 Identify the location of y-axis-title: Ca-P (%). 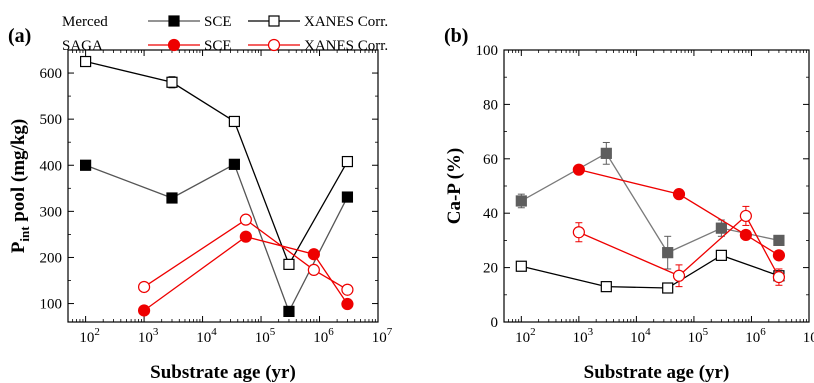
(454, 186).